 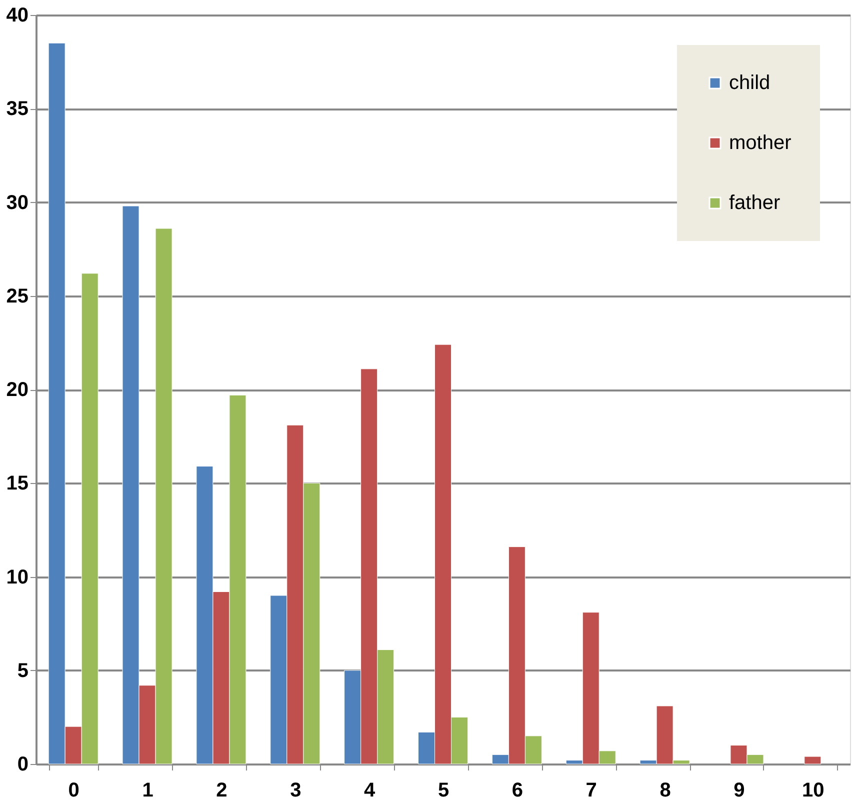 I want to click on y-tick-label: 15, so click(x=17, y=483).